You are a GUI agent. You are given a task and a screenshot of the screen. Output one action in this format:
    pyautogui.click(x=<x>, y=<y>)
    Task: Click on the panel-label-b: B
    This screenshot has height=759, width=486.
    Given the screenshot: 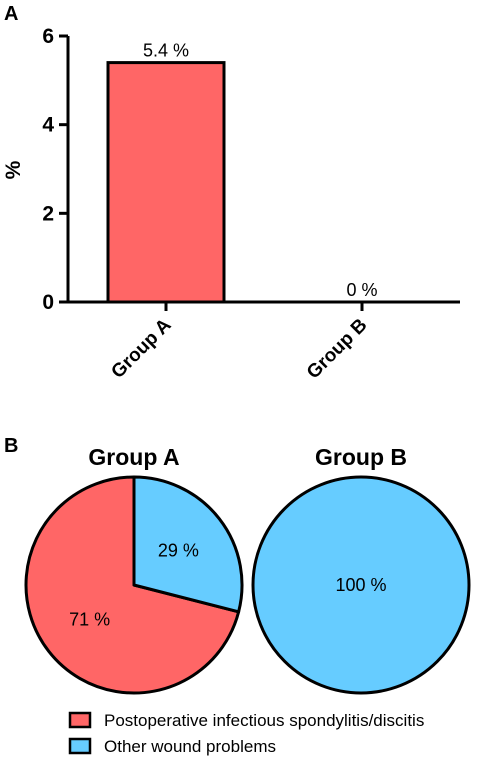 What is the action you would take?
    pyautogui.click(x=11, y=446)
    